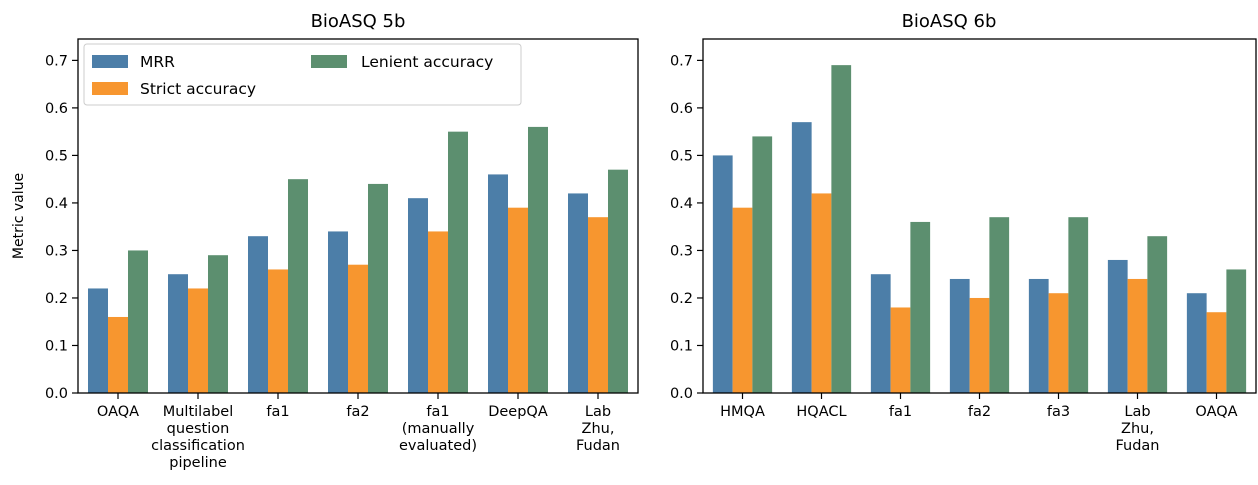  I want to click on legend-label-mrr: MRR, so click(157, 62).